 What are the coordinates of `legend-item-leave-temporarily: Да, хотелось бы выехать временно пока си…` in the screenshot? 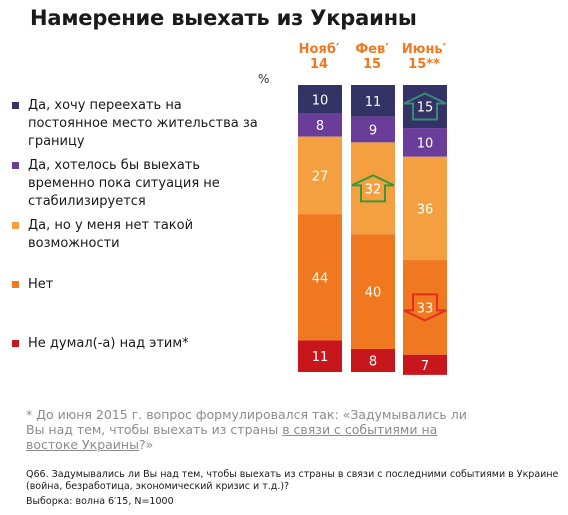 It's located at (137, 184).